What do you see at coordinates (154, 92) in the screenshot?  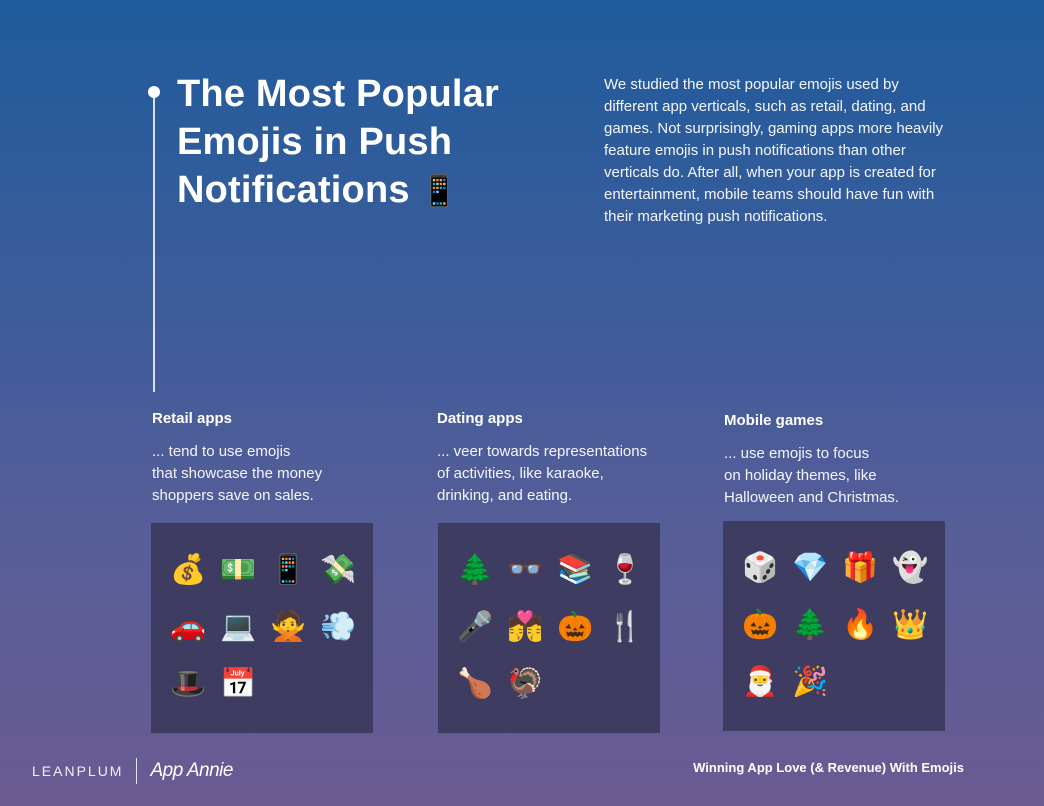 I see `timeline-dot` at bounding box center [154, 92].